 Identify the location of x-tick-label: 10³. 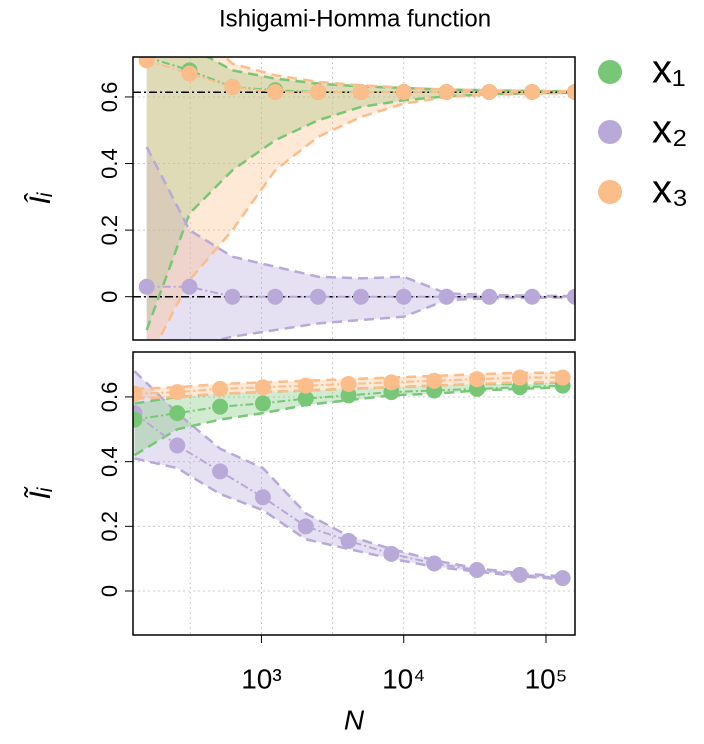
(261, 678).